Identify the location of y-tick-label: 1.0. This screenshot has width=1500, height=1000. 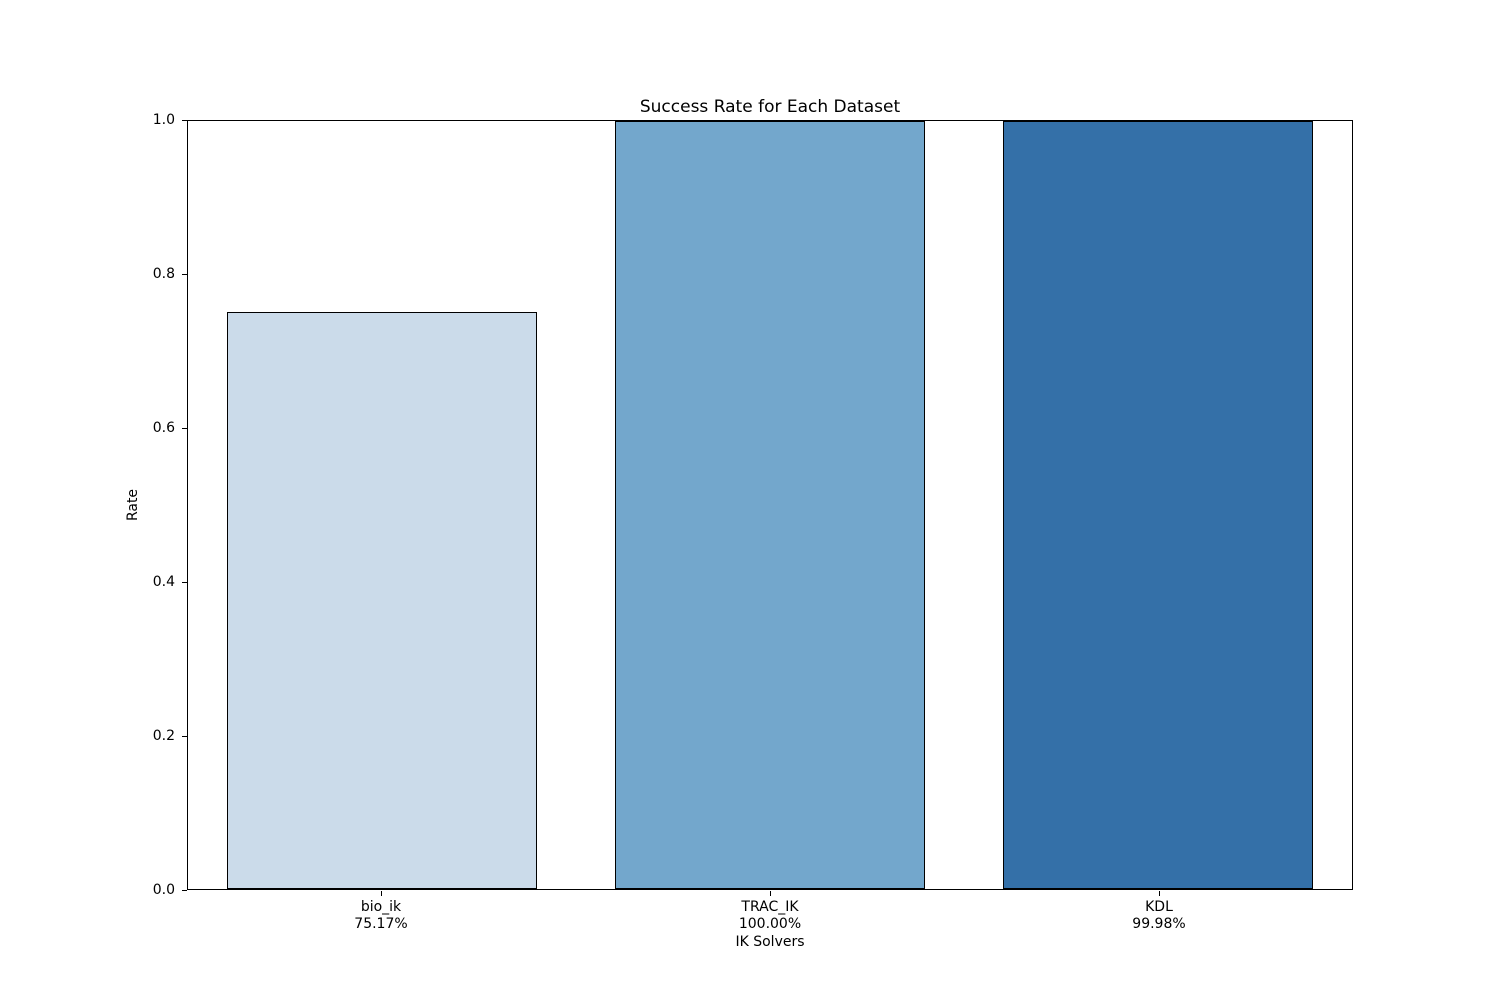
(163, 120).